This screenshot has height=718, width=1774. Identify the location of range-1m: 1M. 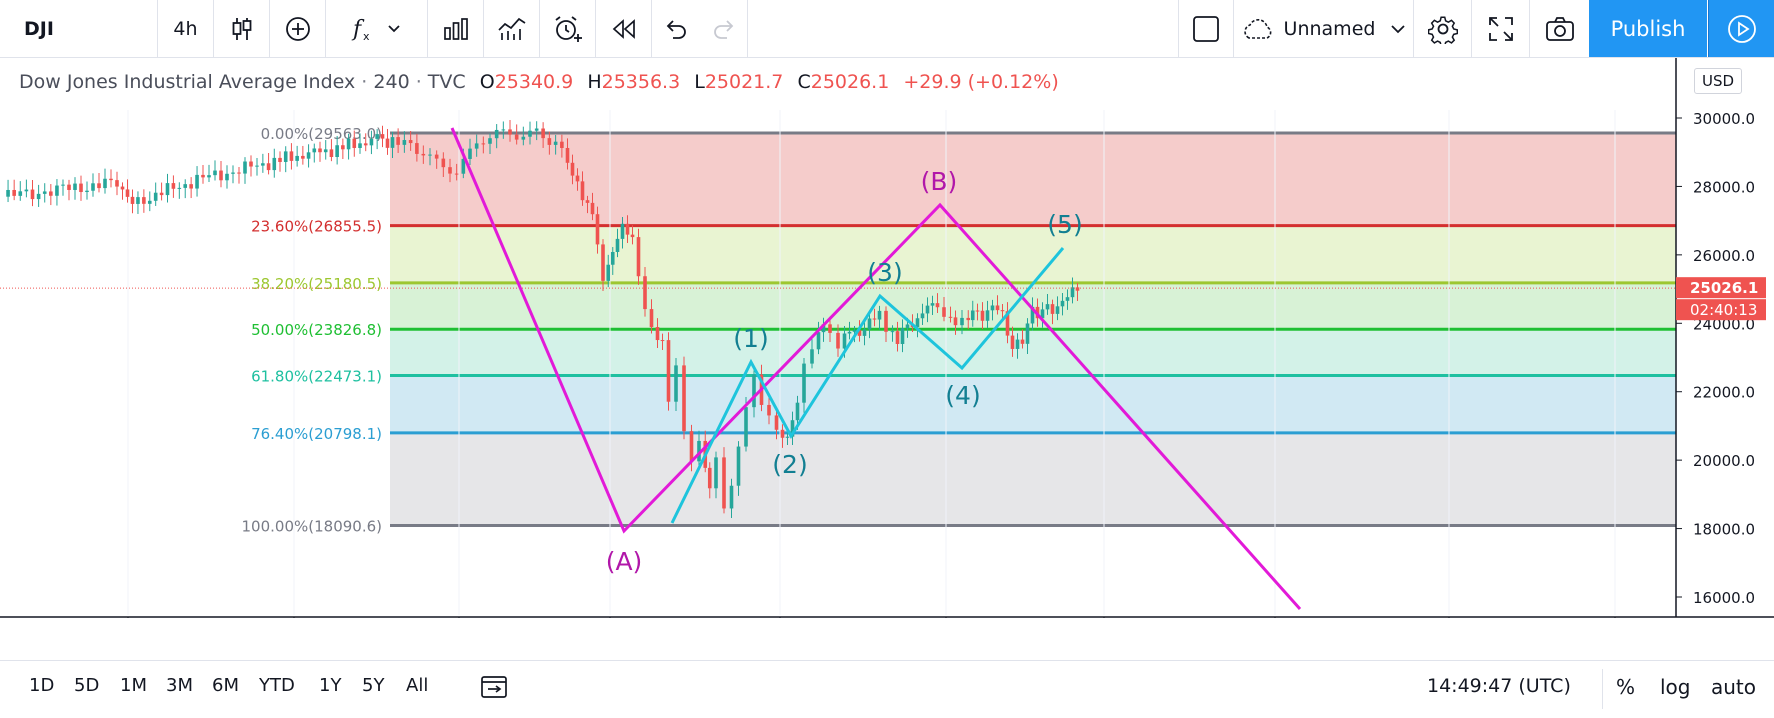
(133, 685).